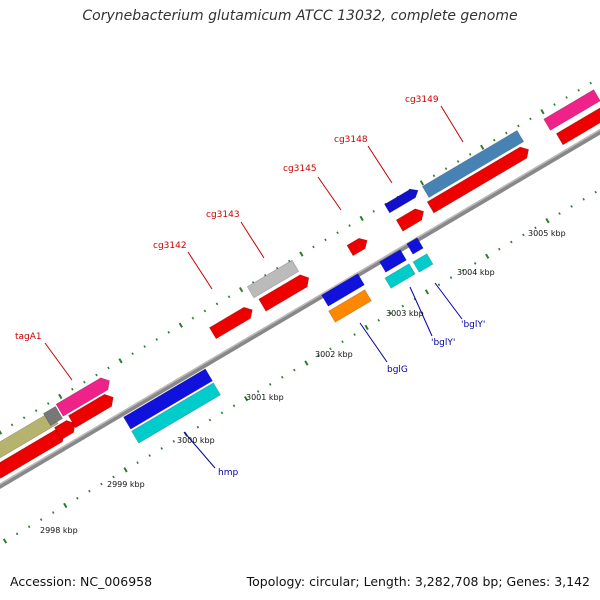  Describe the element at coordinates (228, 473) in the screenshot. I see `gene-label-hmp: hmp` at that location.